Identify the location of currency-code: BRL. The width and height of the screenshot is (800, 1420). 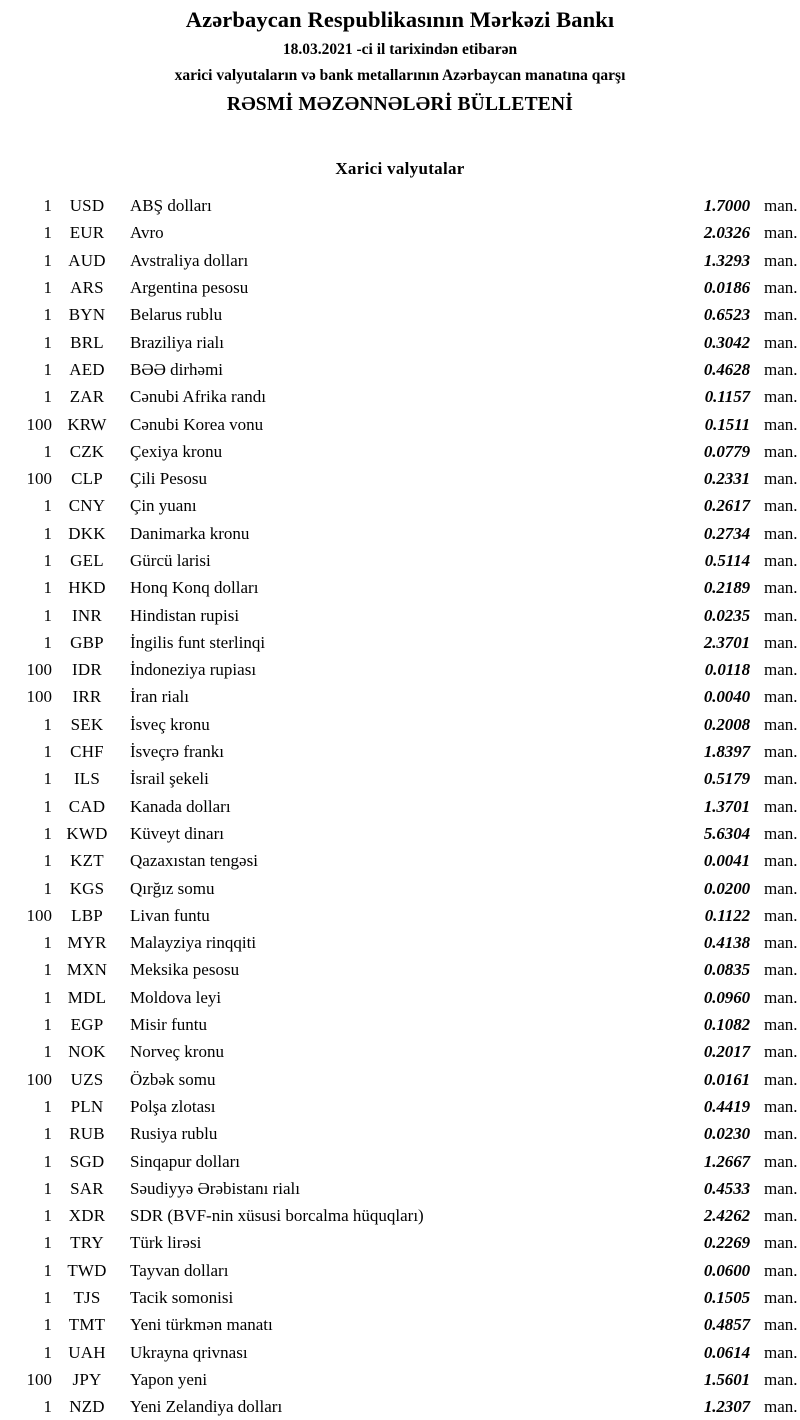
(87, 342).